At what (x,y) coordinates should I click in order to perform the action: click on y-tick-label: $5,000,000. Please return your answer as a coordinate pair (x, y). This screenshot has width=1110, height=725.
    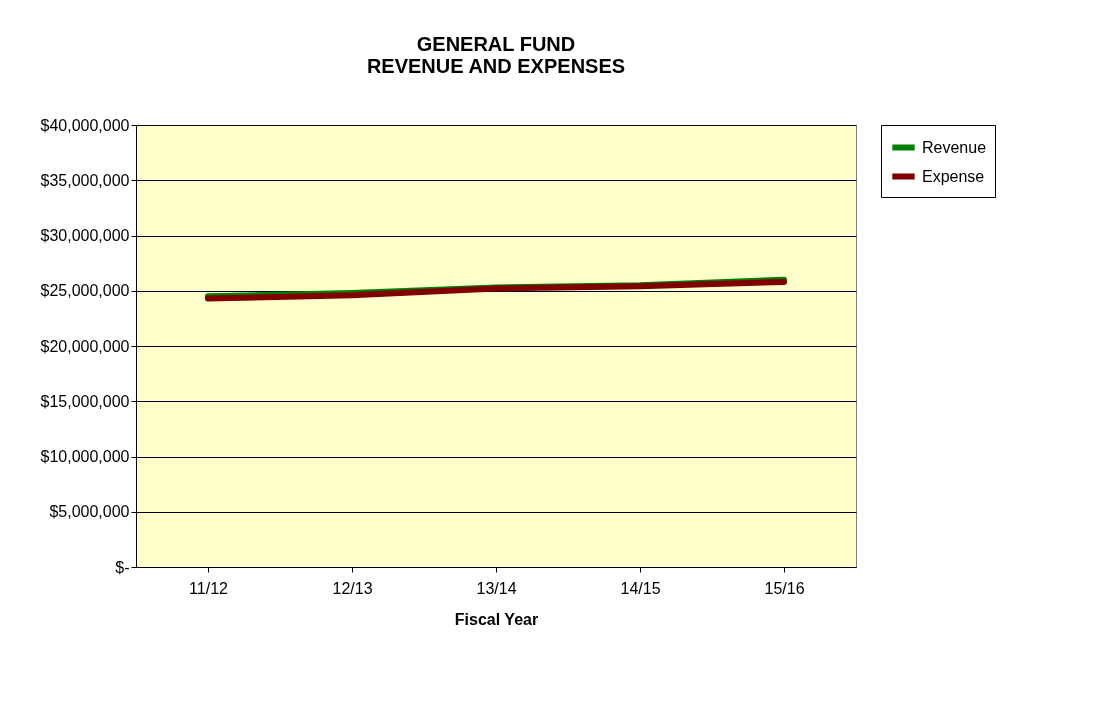
    Looking at the image, I should click on (89, 512).